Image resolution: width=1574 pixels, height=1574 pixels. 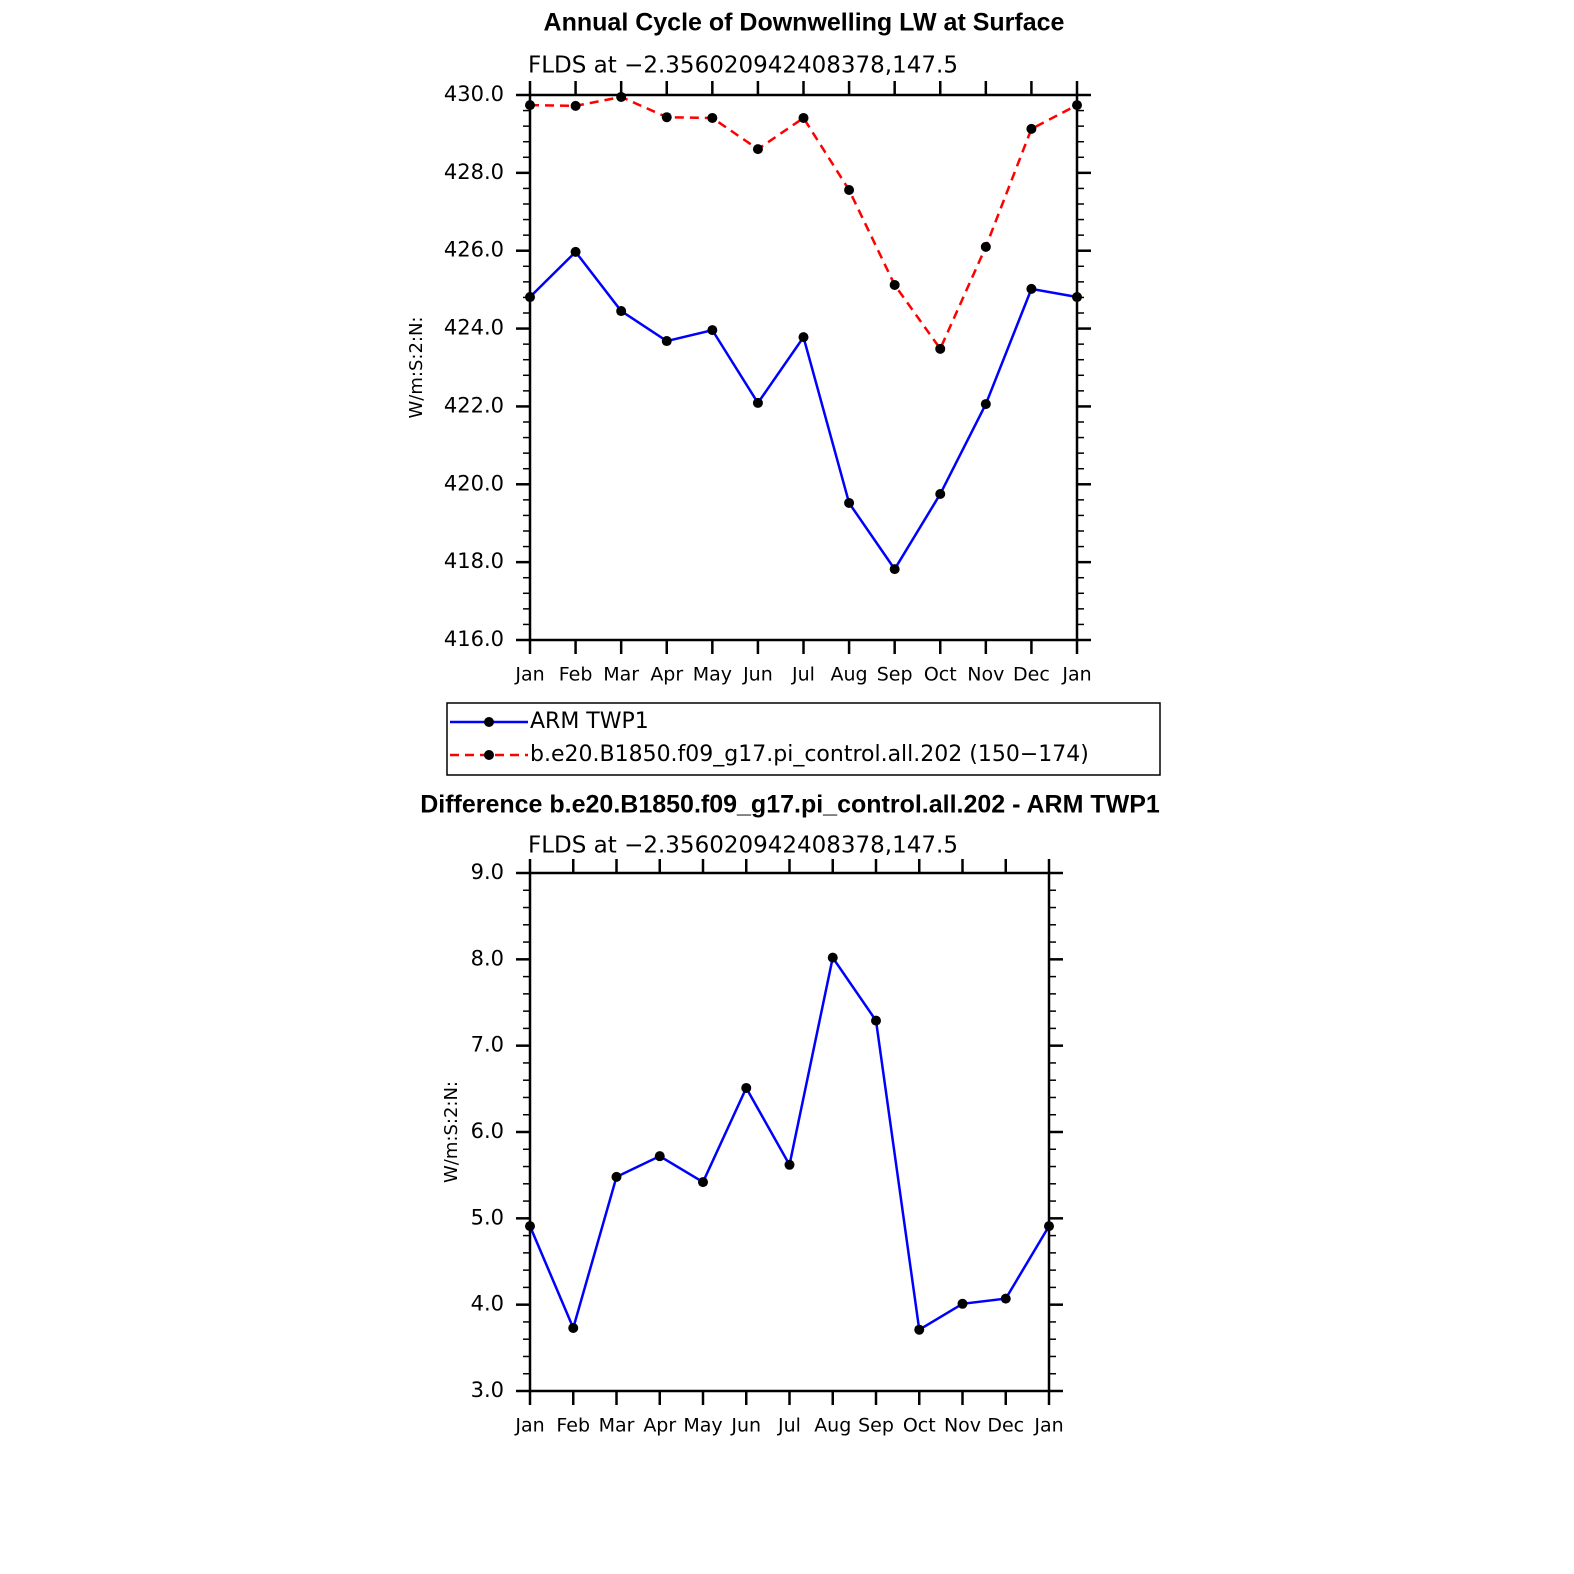 What do you see at coordinates (803, 739) in the screenshot?
I see `legend-box` at bounding box center [803, 739].